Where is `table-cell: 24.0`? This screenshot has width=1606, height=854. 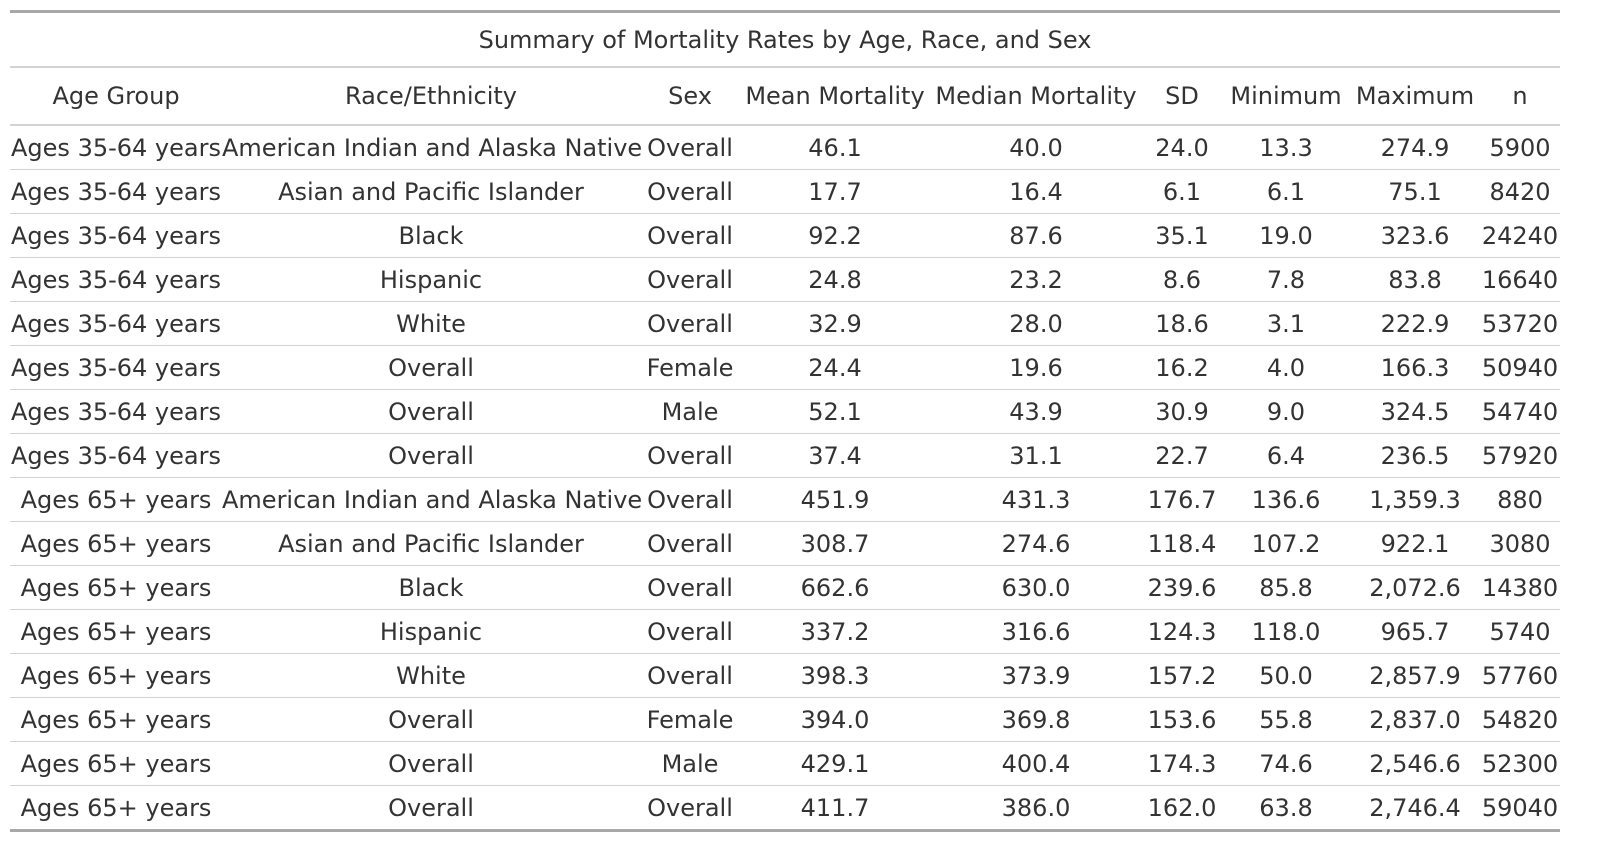 table-cell: 24.0 is located at coordinates (1182, 147).